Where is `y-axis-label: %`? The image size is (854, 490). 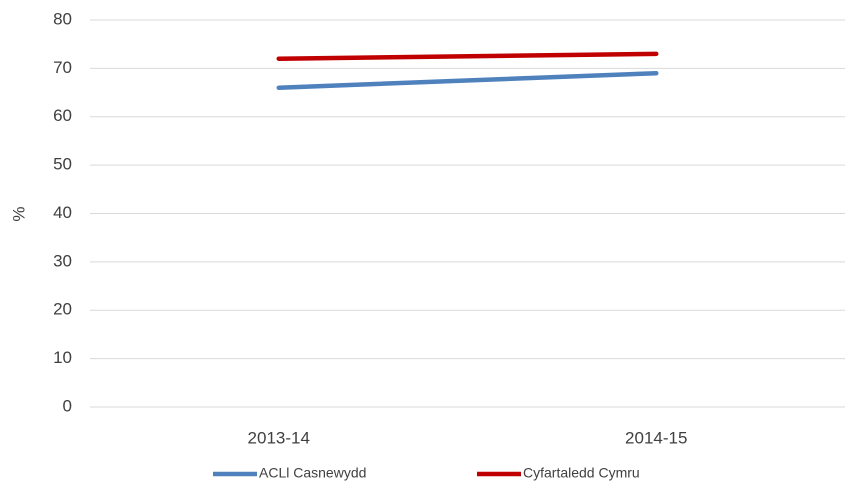 y-axis-label: % is located at coordinates (18, 213).